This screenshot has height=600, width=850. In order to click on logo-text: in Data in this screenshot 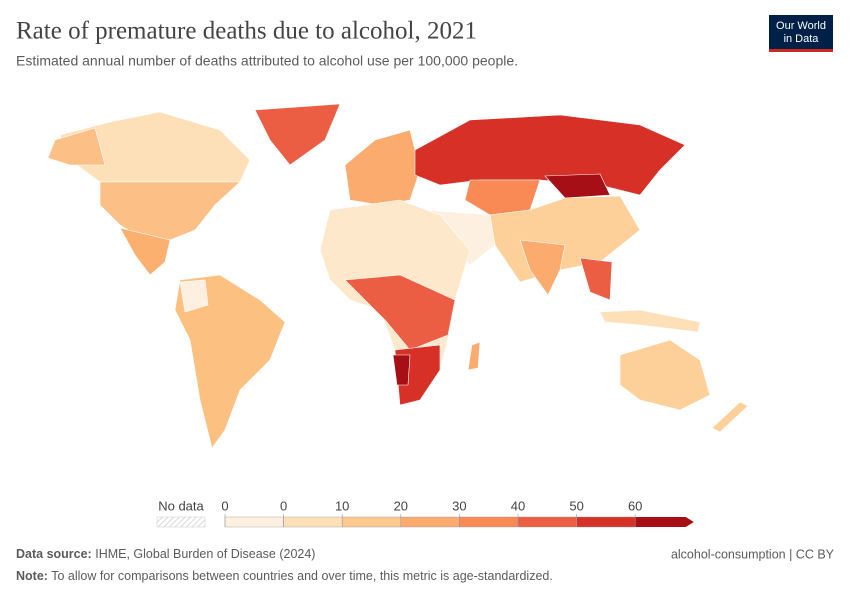, I will do `click(802, 39)`.